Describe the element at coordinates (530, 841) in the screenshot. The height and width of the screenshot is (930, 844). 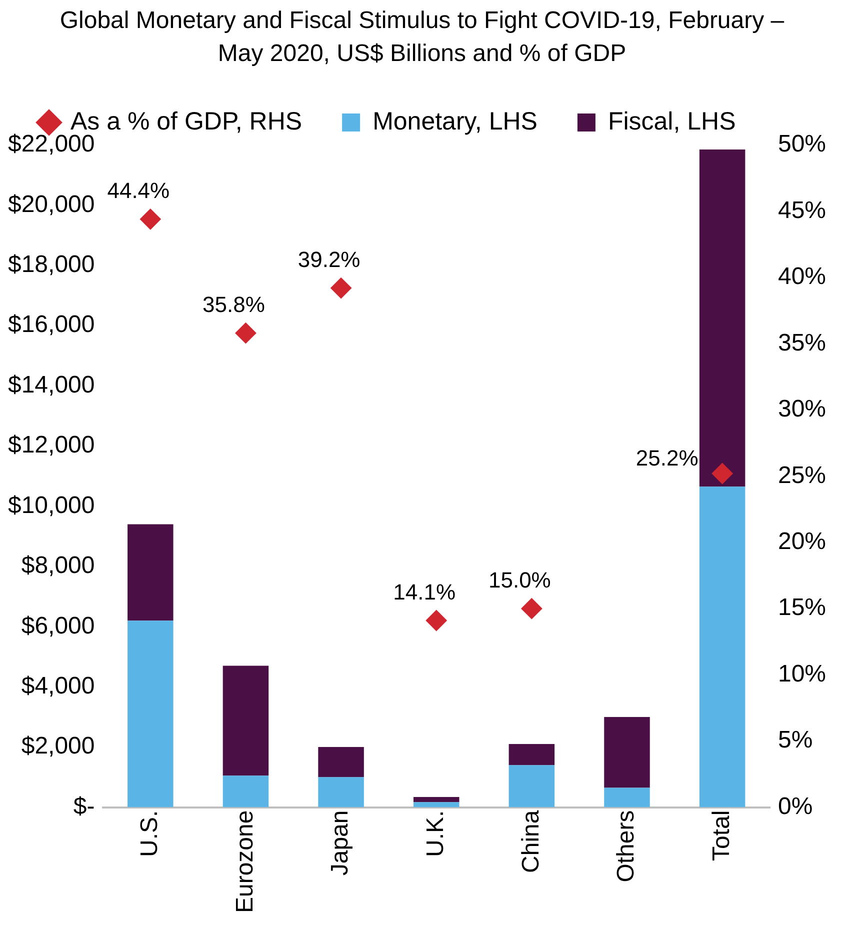
I see `x-tick-label: China` at that location.